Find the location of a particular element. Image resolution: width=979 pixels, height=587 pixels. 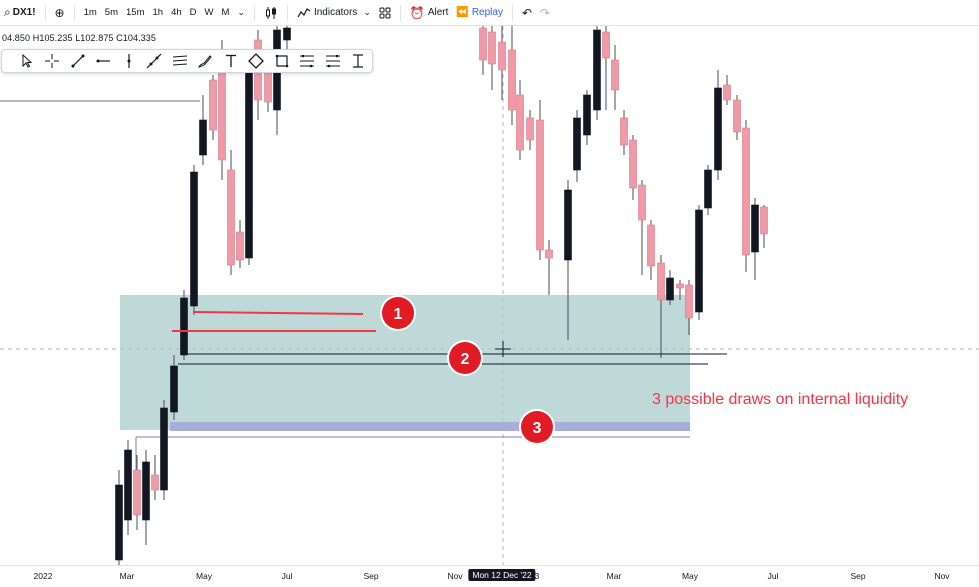

timeframe-15m: 15m is located at coordinates (135, 12).